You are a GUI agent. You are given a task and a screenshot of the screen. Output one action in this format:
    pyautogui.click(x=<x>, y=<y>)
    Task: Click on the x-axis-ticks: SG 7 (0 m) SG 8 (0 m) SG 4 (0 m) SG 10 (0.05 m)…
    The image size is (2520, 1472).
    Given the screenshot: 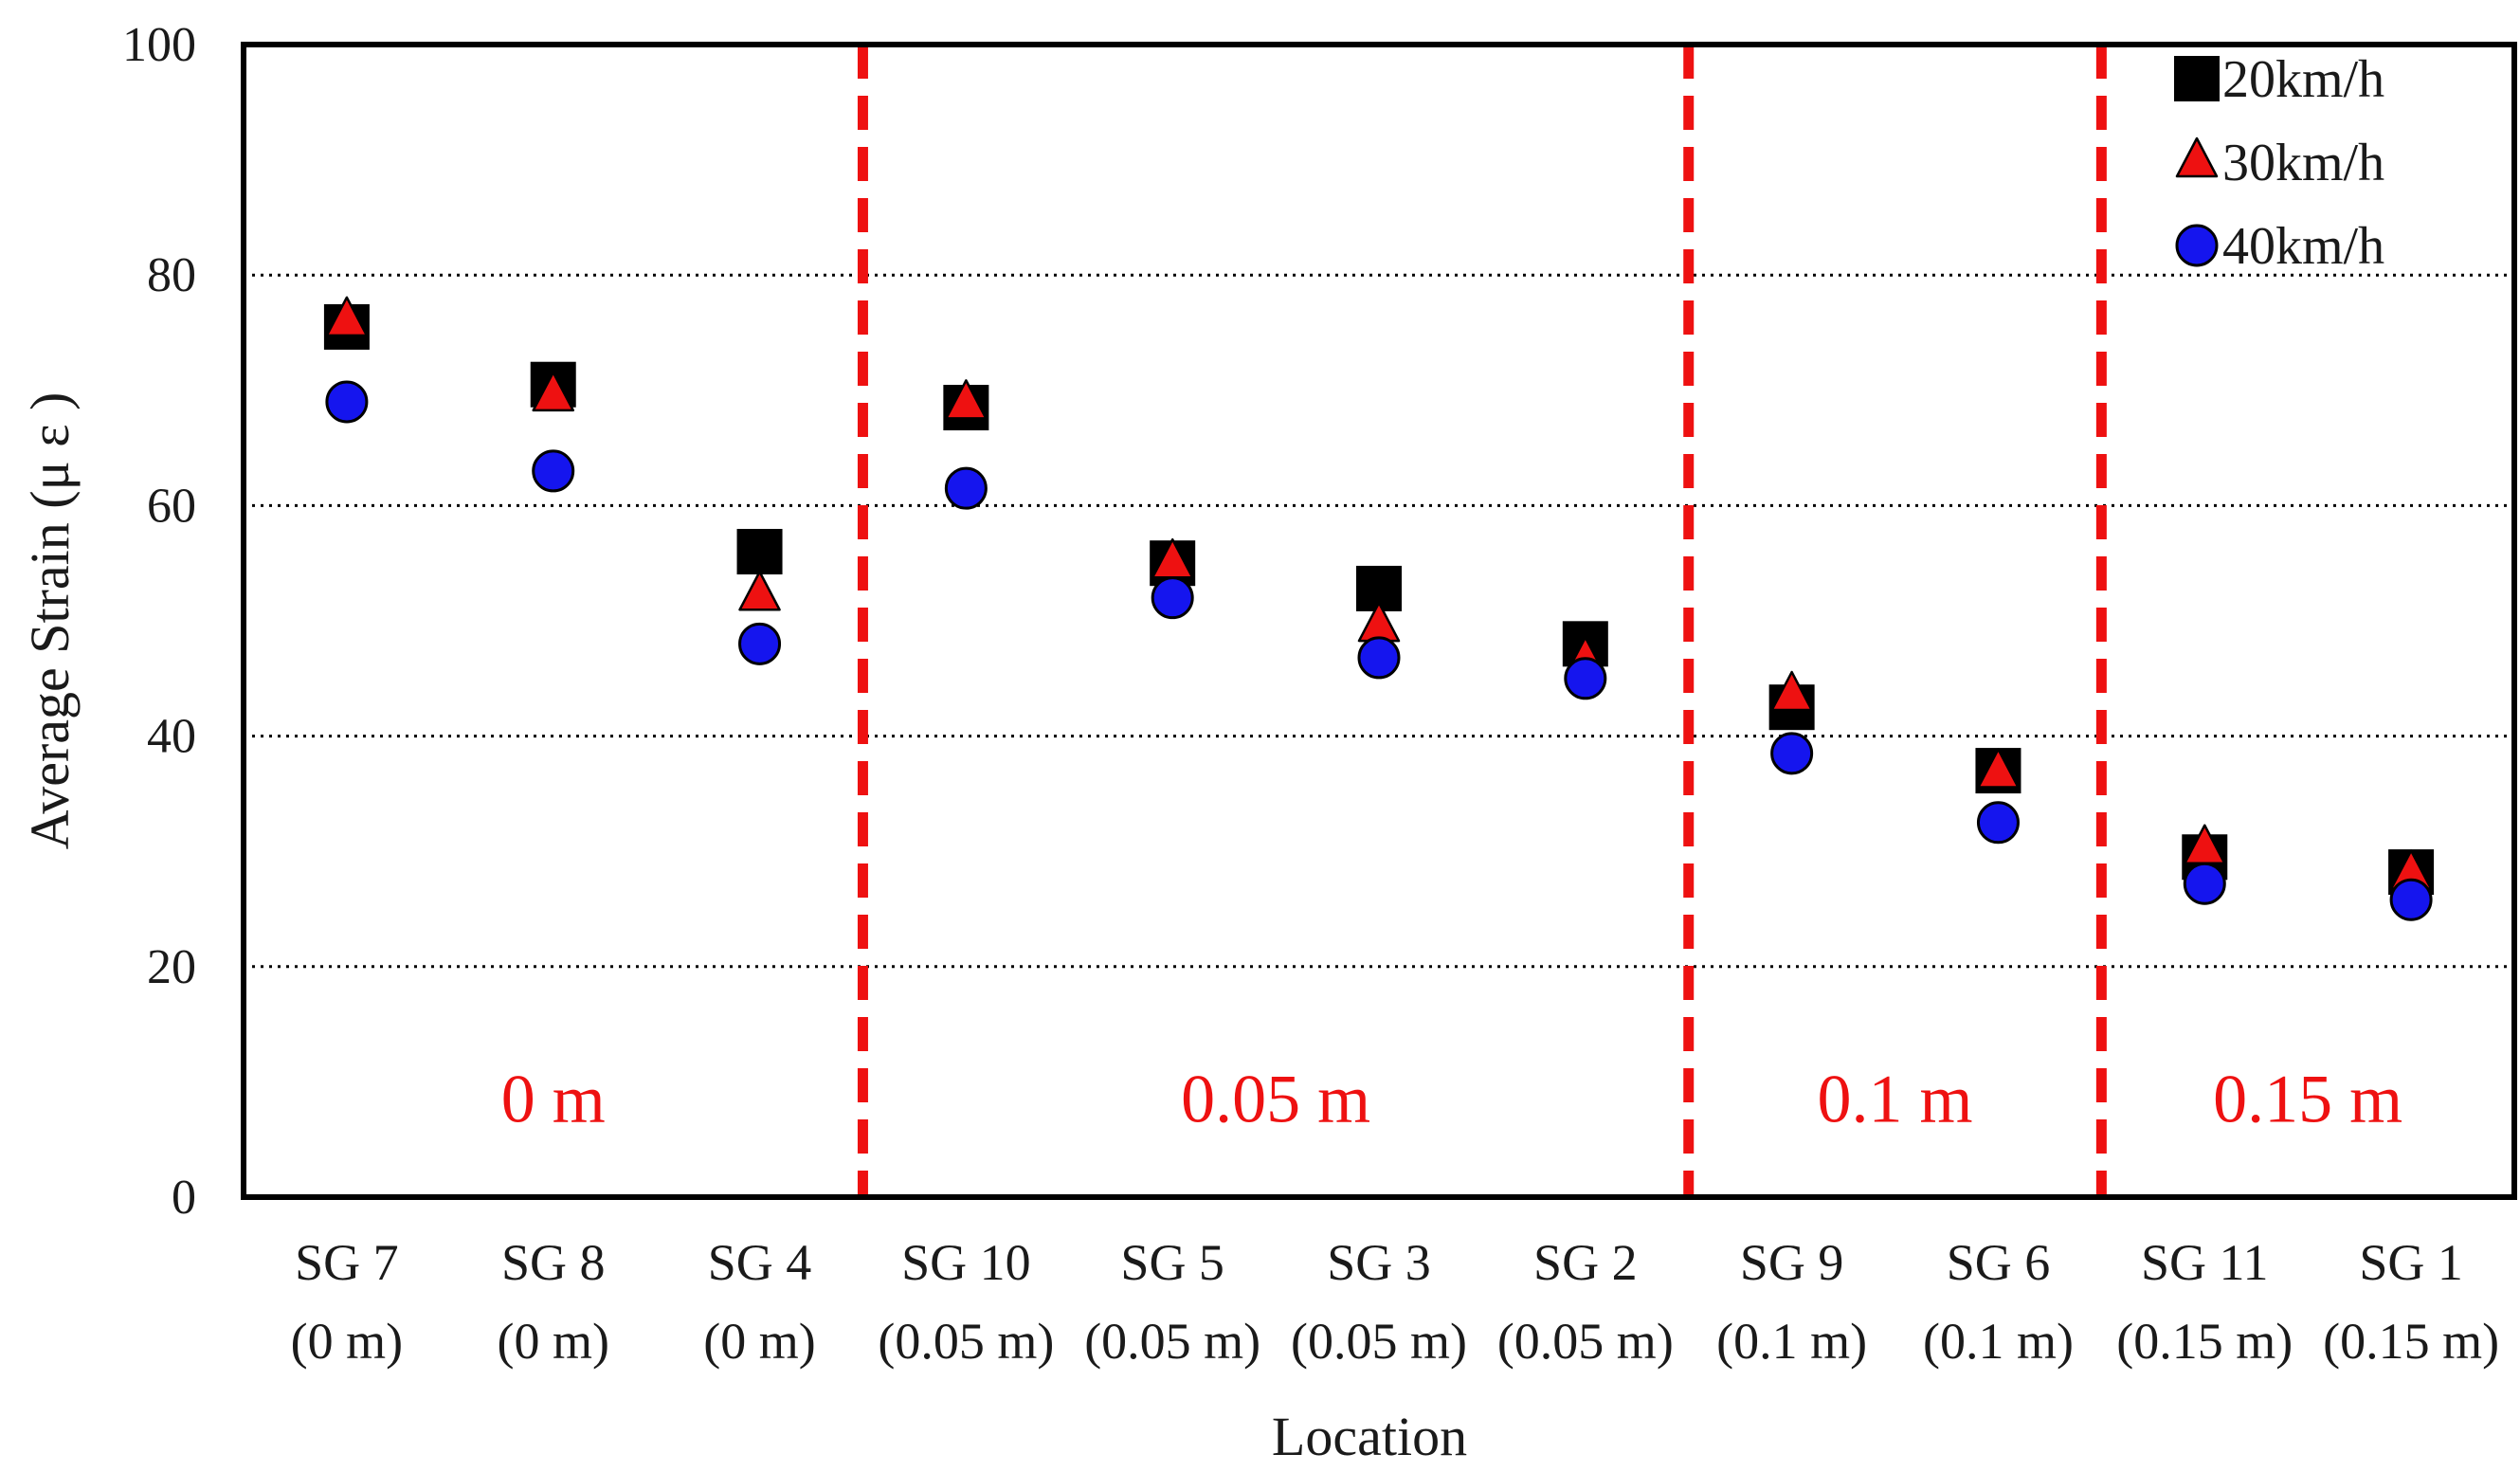 What is the action you would take?
    pyautogui.click(x=1395, y=1302)
    